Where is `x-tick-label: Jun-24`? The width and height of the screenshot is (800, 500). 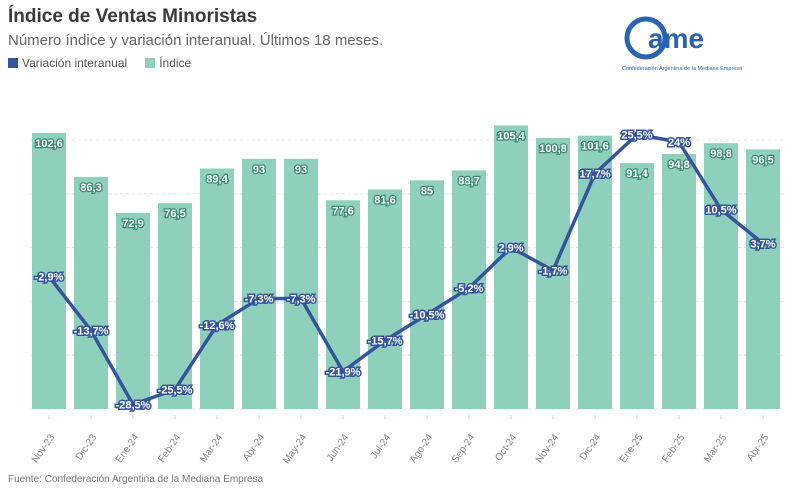
x-tick-label: Jun-24 is located at coordinates (338, 448).